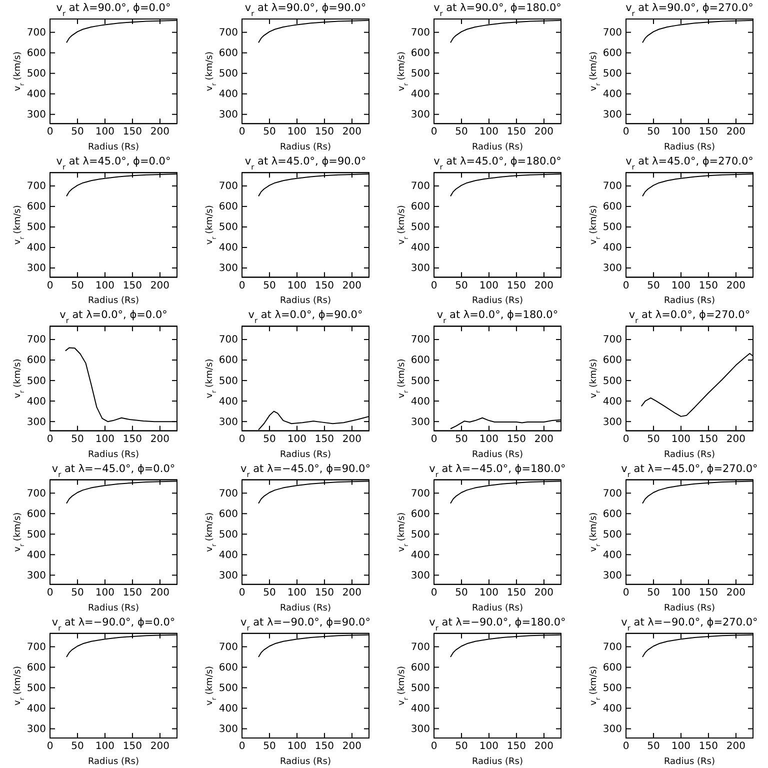 This screenshot has width=768, height=768. What do you see at coordinates (498, 164) in the screenshot?
I see `chart-title: v$_{r}$ at λ=45.0°, ϕ=180.0°` at bounding box center [498, 164].